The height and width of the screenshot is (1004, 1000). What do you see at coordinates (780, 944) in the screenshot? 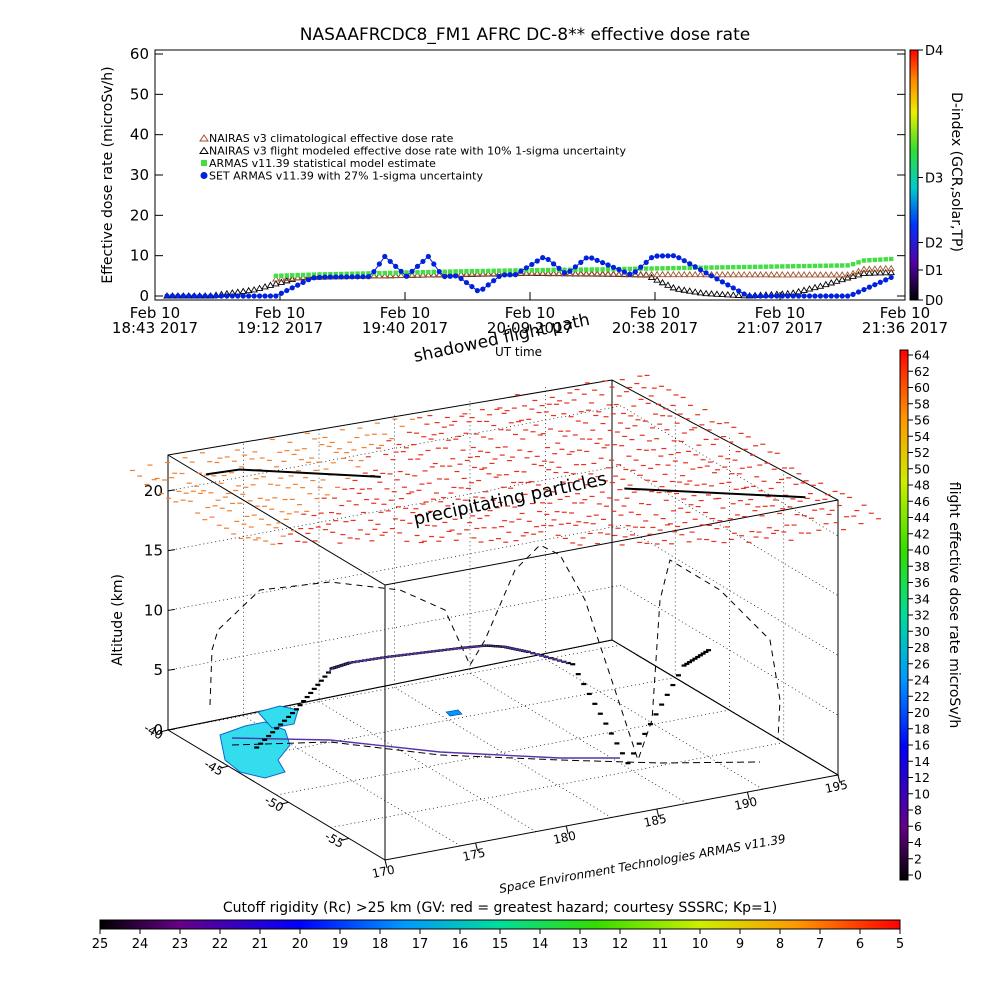
I see `rigidity-tick-label: 8` at bounding box center [780, 944].